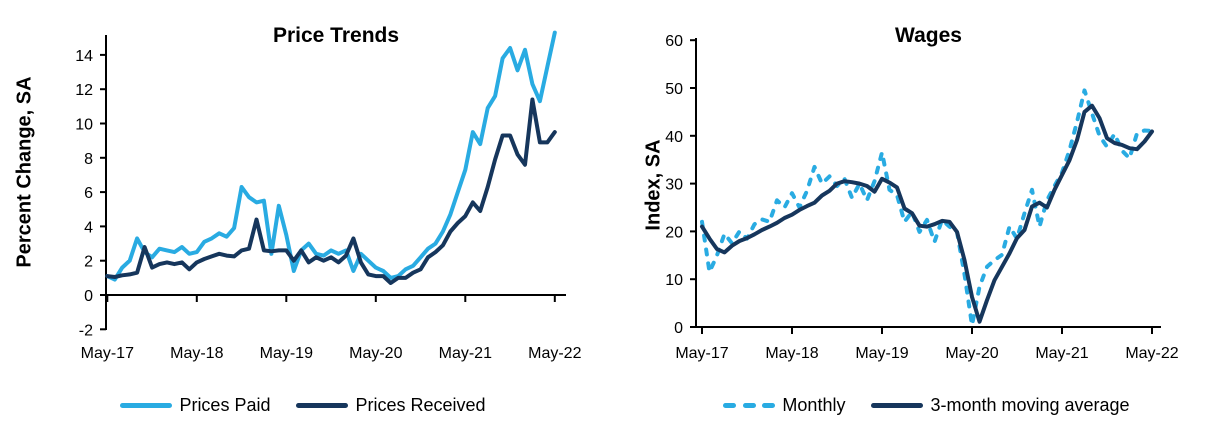 This screenshot has width=1213, height=427. What do you see at coordinates (146, 405) in the screenshot?
I see `prices-paid-line-swatch` at bounding box center [146, 405].